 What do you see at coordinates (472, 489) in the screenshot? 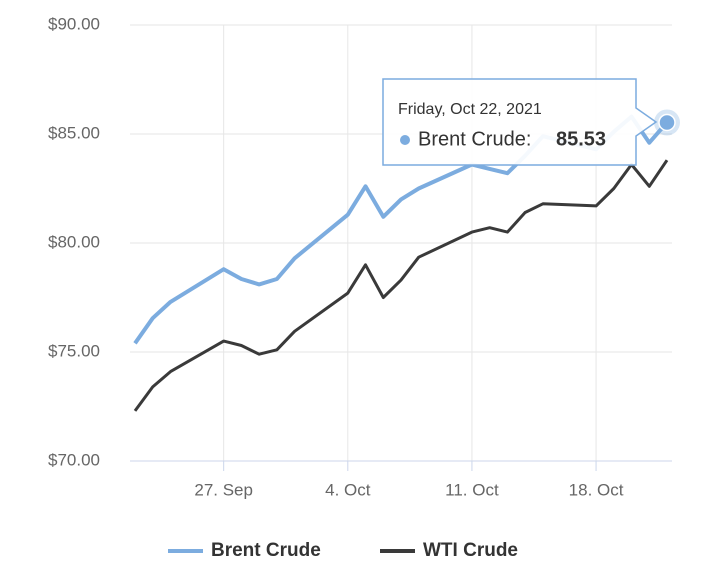
I see `x-tick-label: 11. Oct` at bounding box center [472, 489].